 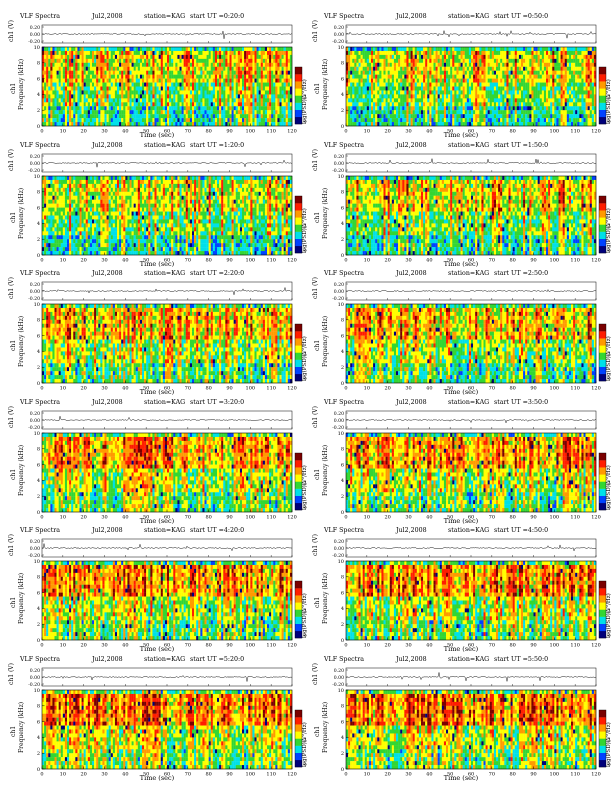 I want to click on panel-title: VLF Spectra, so click(x=40, y=17).